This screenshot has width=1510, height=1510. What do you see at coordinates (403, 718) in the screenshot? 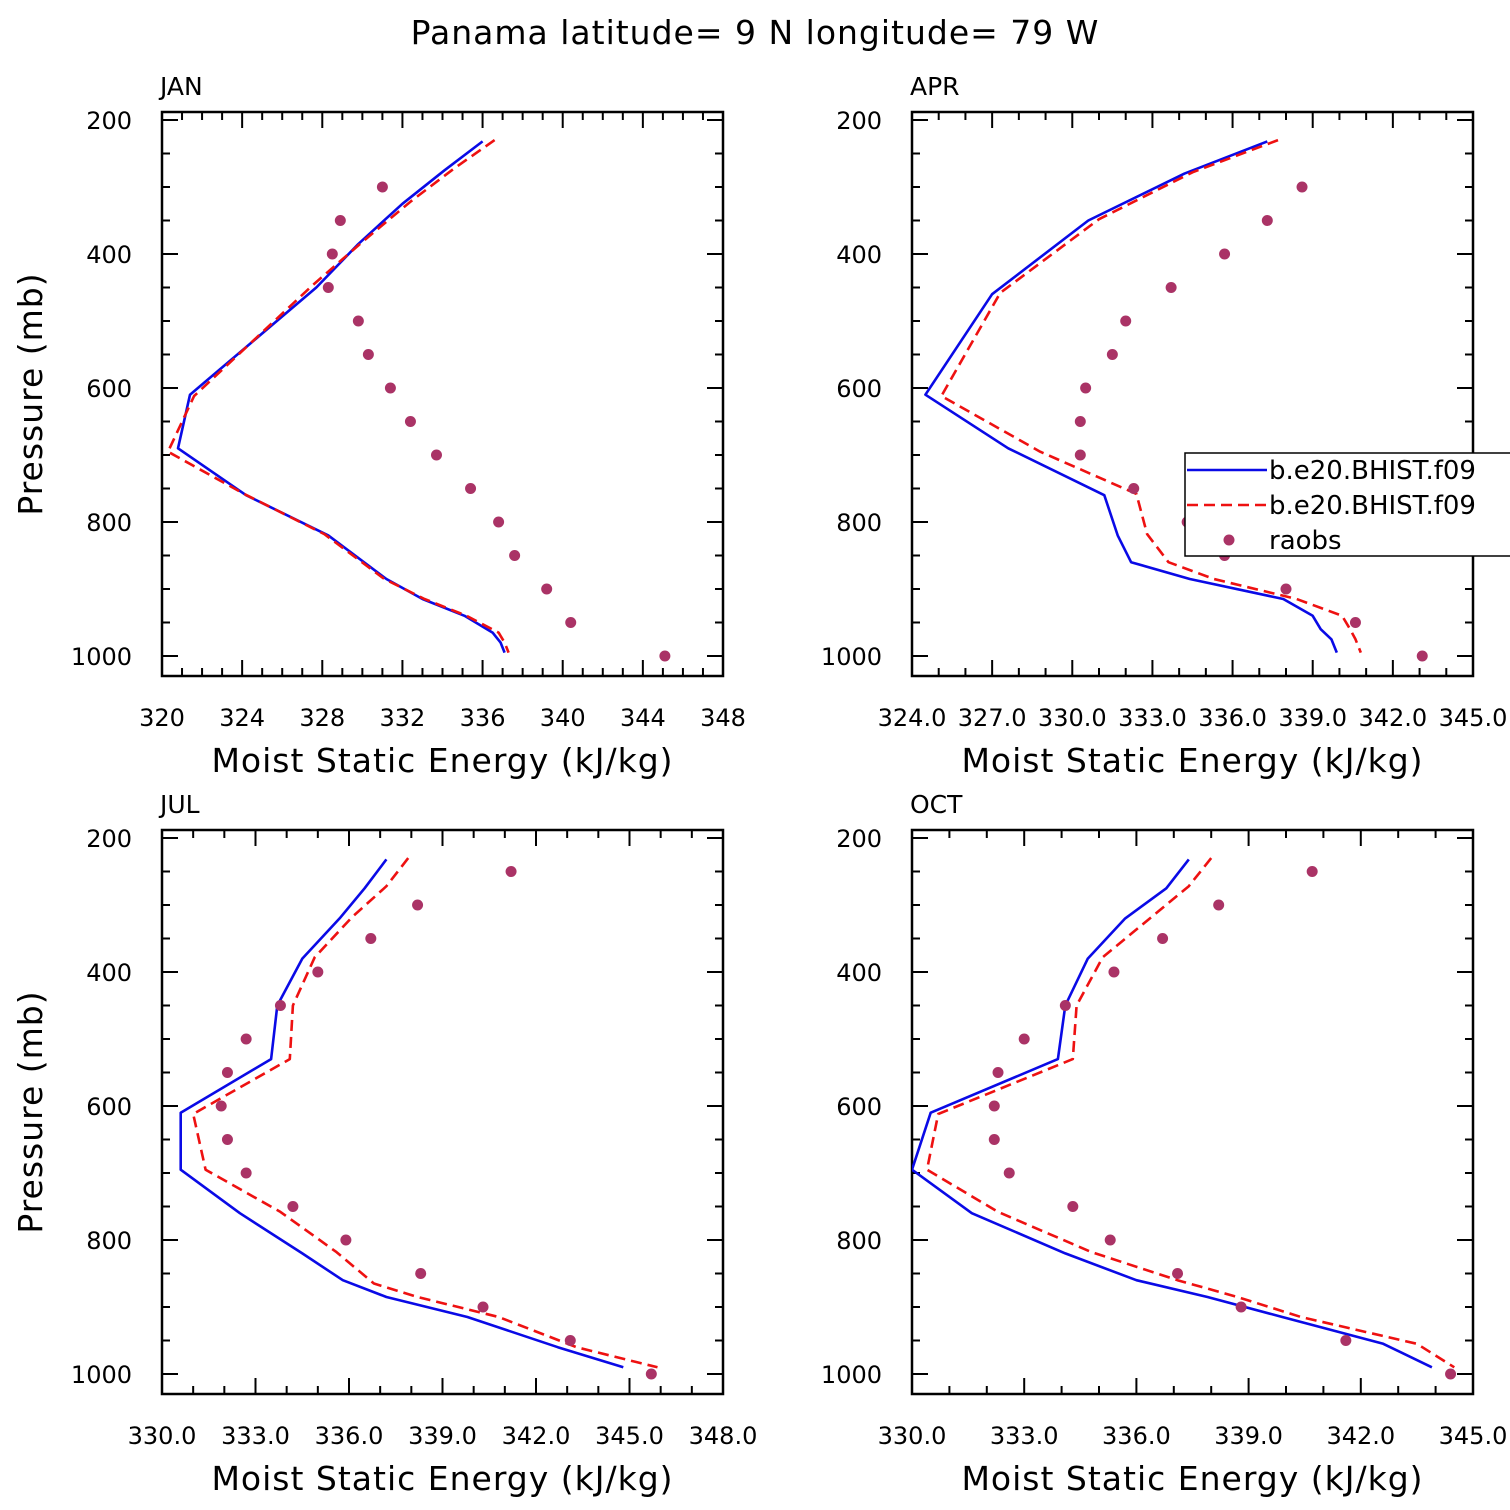
I see `x-tick-label: 332` at bounding box center [403, 718].